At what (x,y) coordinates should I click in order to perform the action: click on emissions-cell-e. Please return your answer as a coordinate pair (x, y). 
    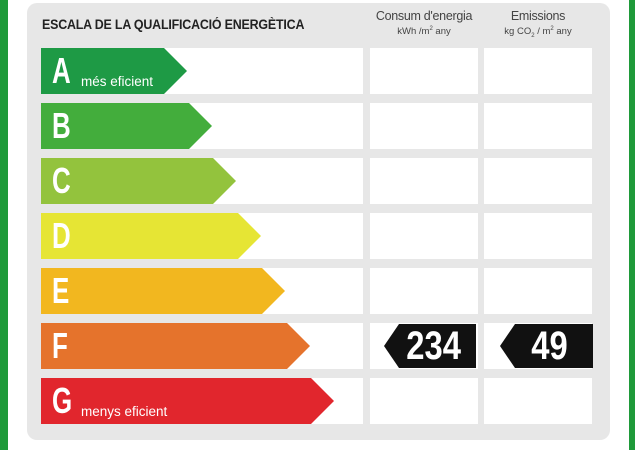
    Looking at the image, I should click on (538, 291).